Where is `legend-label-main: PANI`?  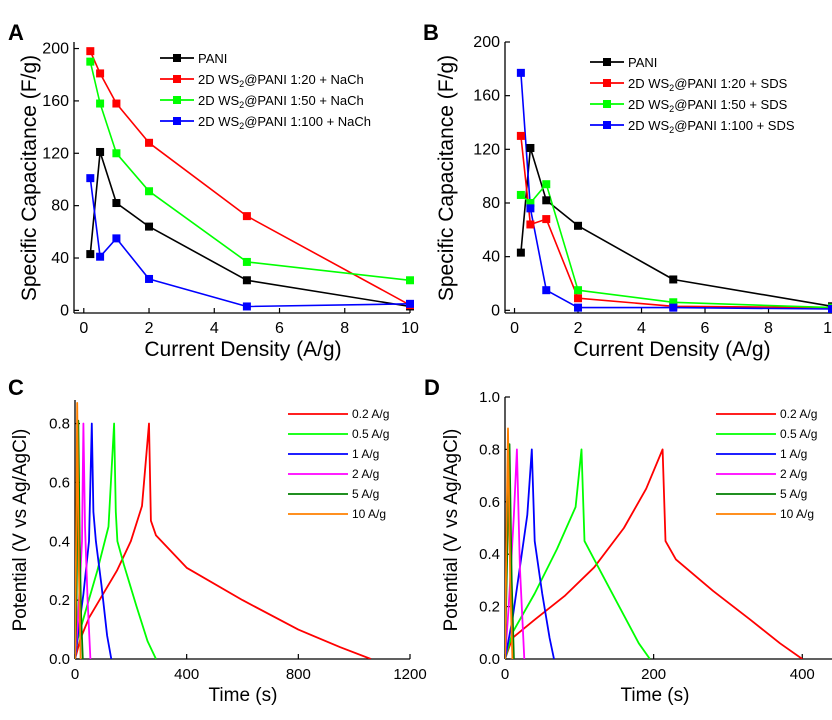
legend-label-main: PANI is located at coordinates (212, 58).